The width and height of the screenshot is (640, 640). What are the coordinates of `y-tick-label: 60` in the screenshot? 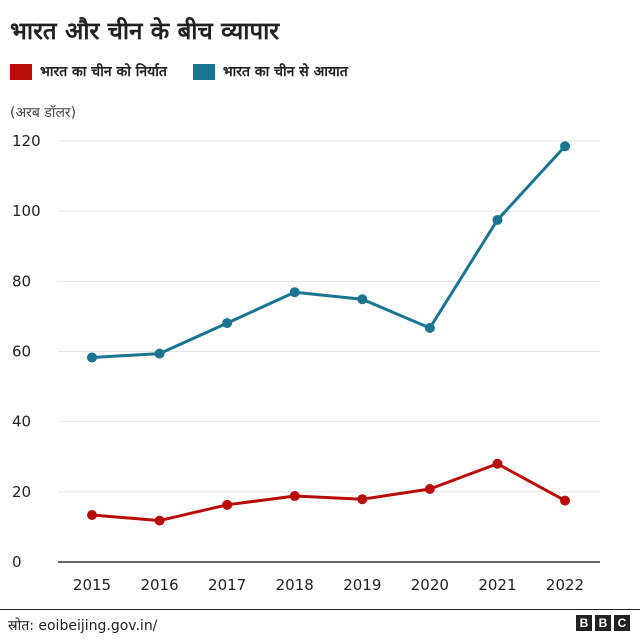 It's located at (21, 352).